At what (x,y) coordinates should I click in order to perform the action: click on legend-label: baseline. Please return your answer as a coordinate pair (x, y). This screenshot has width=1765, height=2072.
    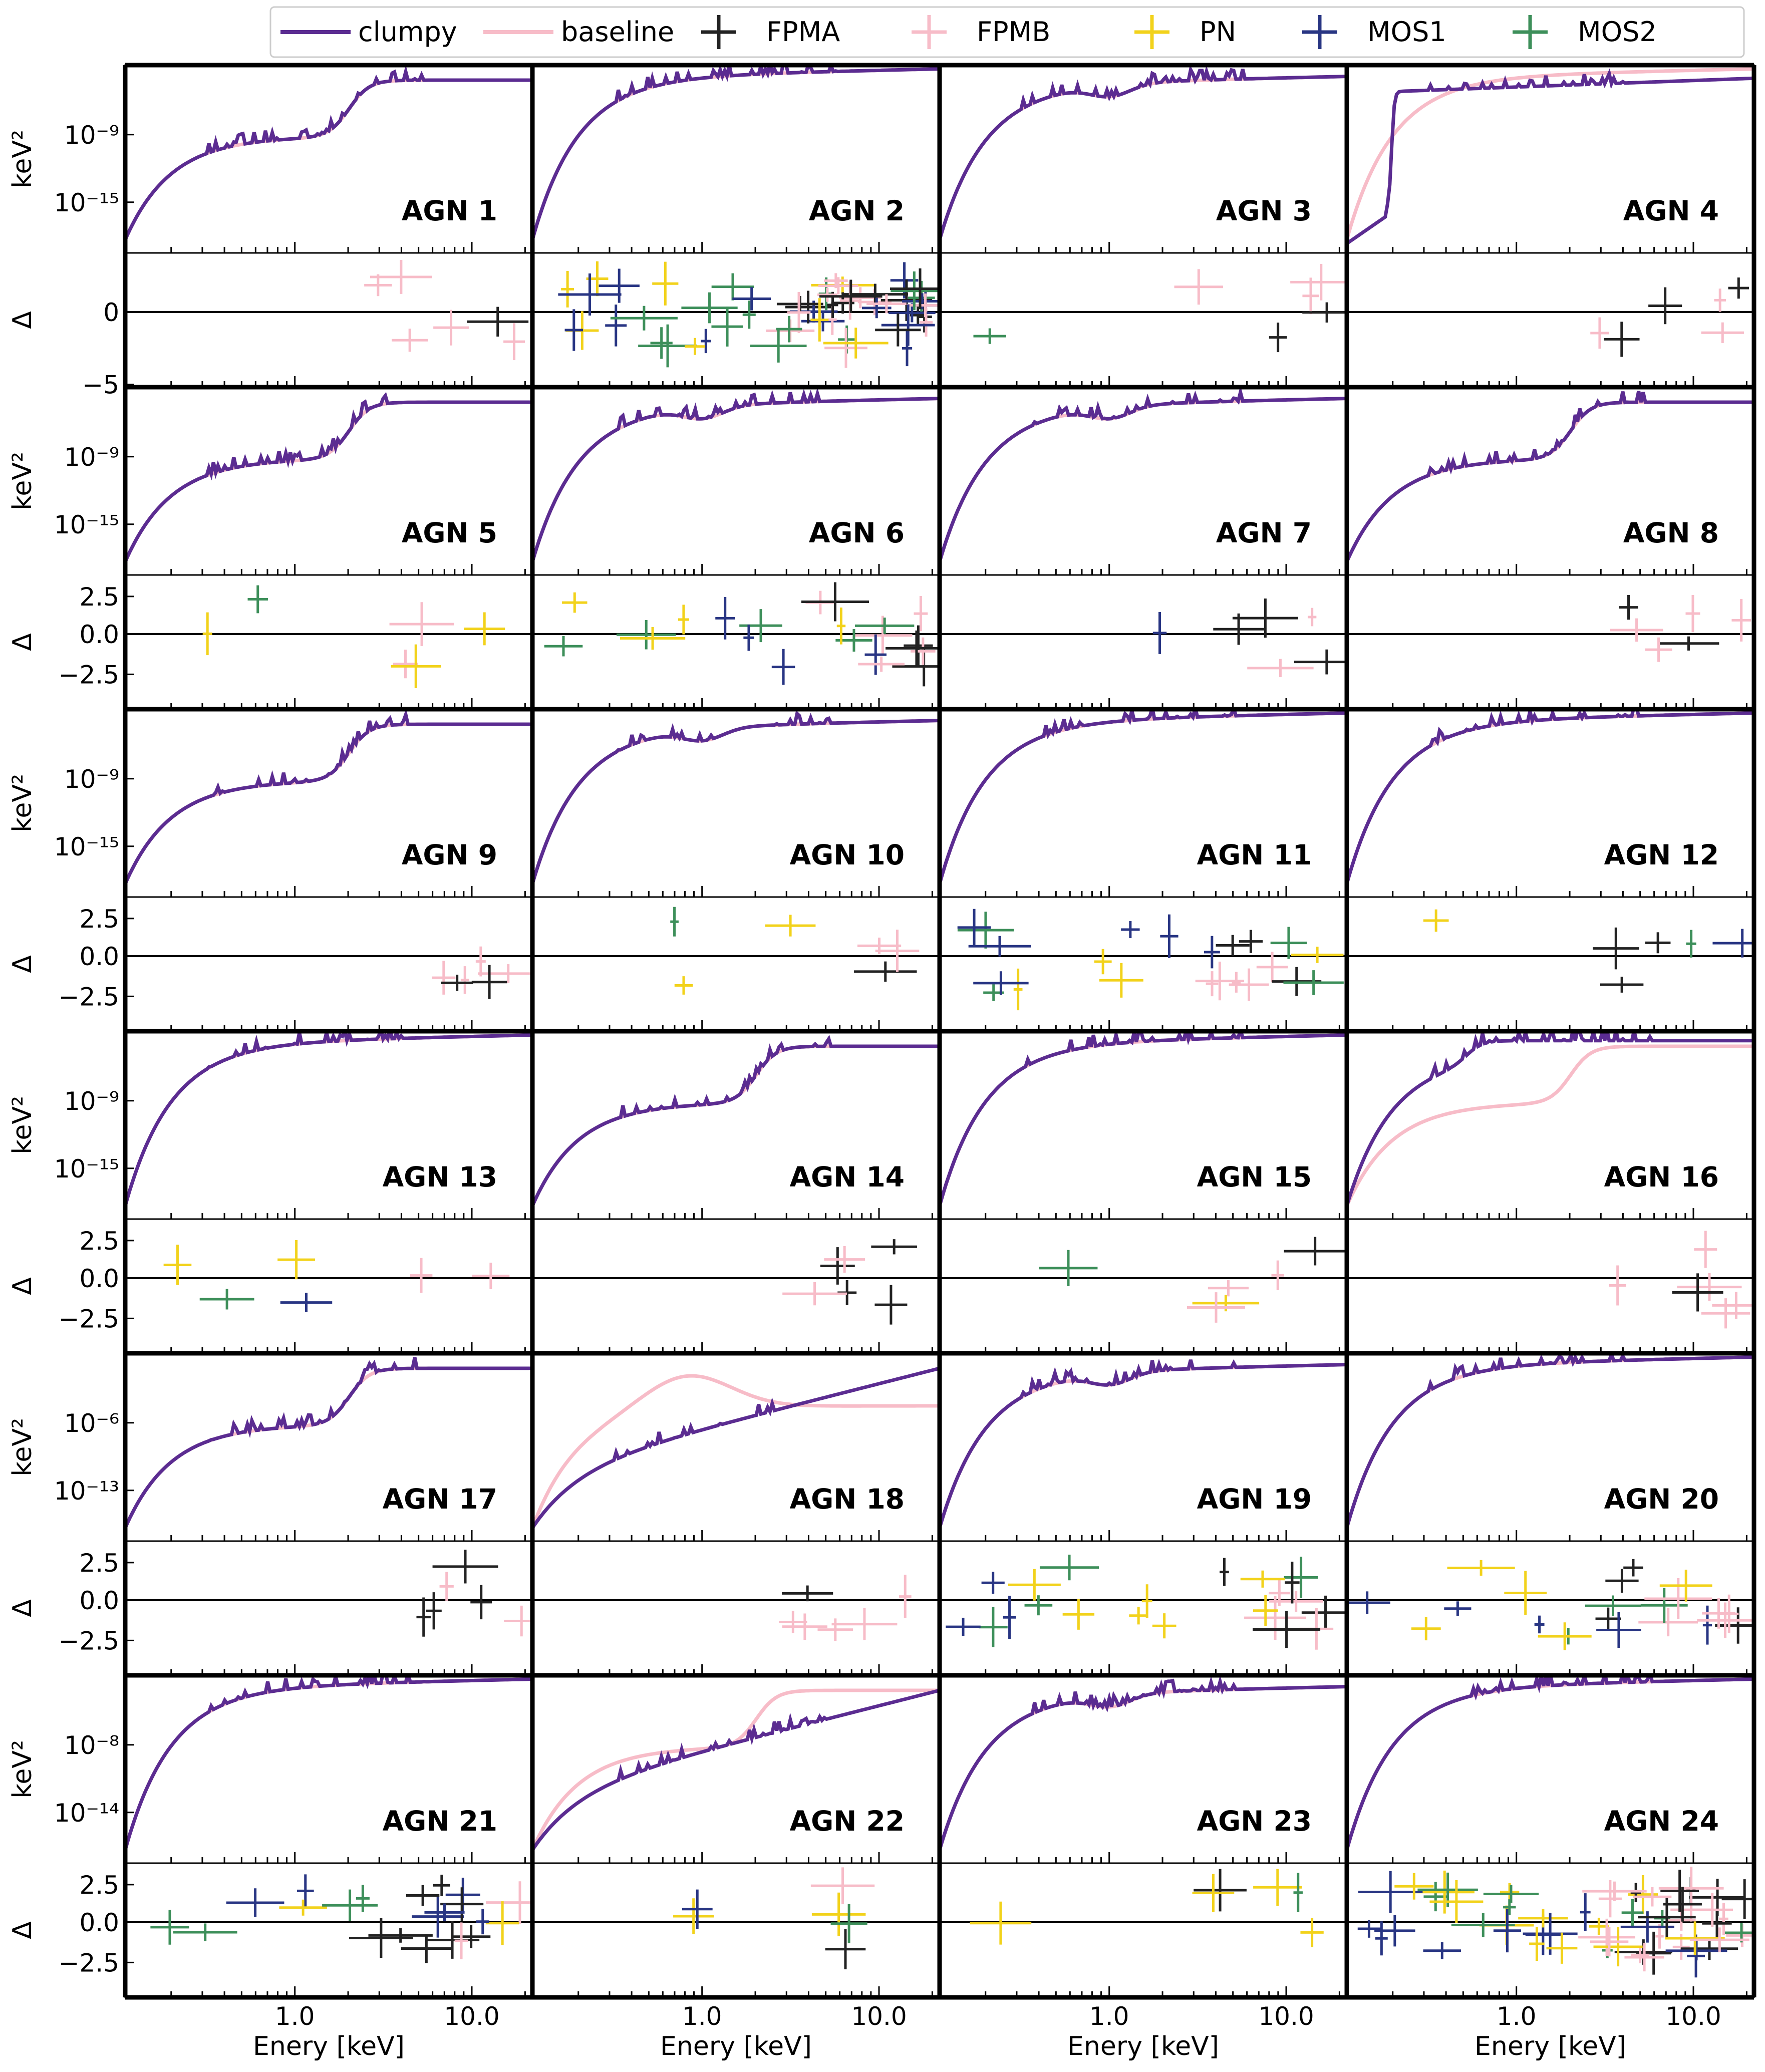
    Looking at the image, I should click on (617, 32).